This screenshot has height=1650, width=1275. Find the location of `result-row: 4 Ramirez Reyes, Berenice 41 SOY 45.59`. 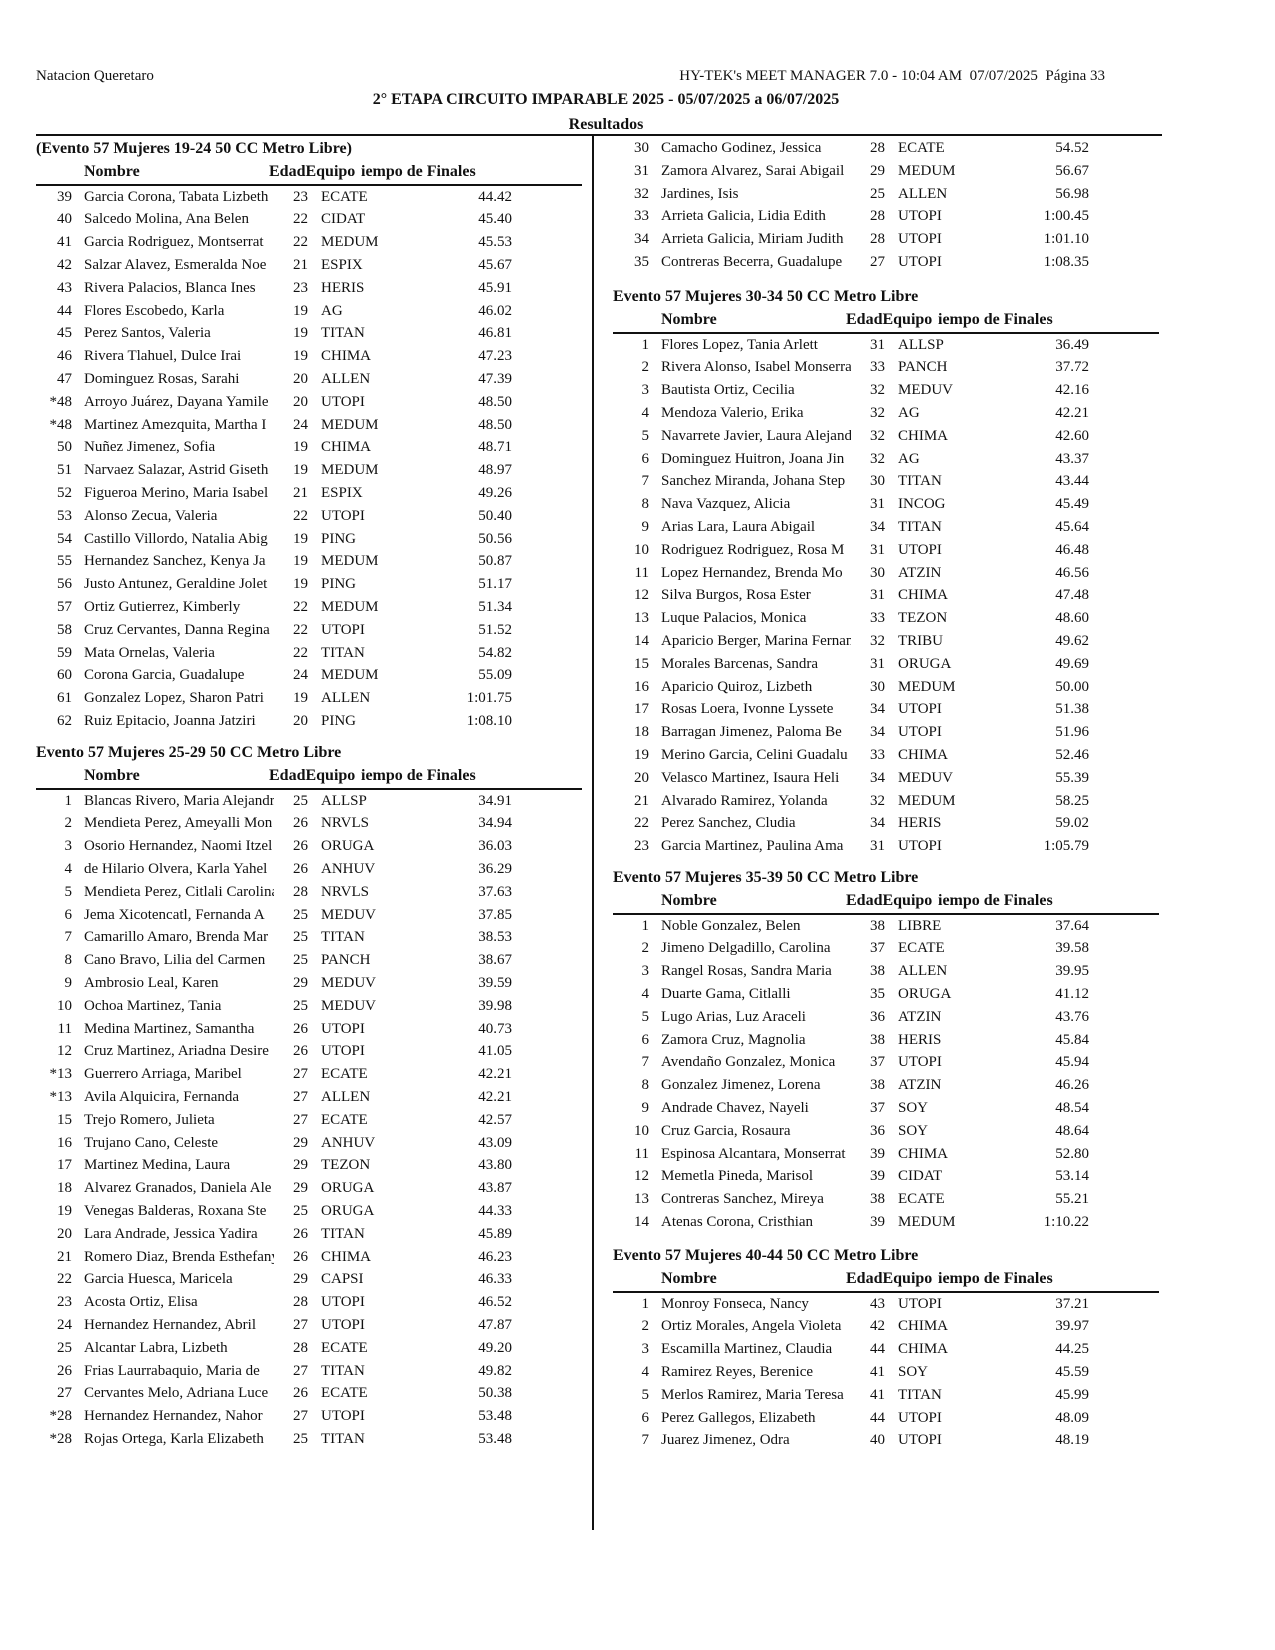

result-row: 4 Ramirez Reyes, Berenice 41 SOY 45.59 is located at coordinates (886, 1372).